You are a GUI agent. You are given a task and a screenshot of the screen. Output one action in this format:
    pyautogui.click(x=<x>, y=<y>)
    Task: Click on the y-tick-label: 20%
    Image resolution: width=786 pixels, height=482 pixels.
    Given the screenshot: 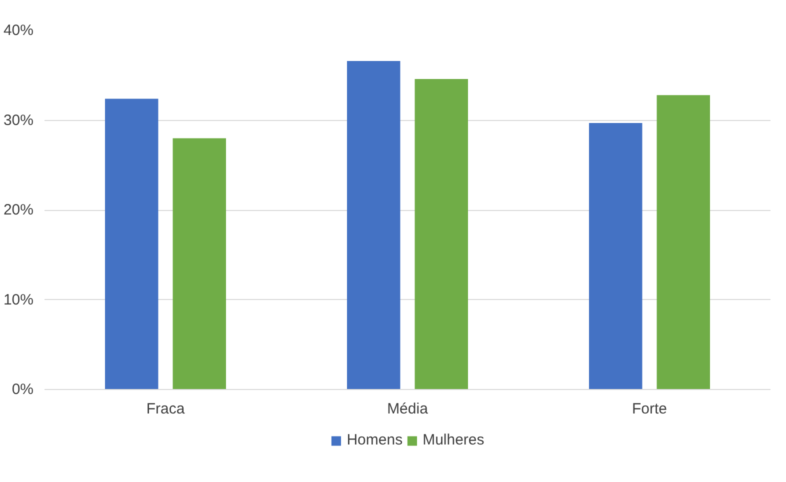 What is the action you would take?
    pyautogui.click(x=18, y=210)
    